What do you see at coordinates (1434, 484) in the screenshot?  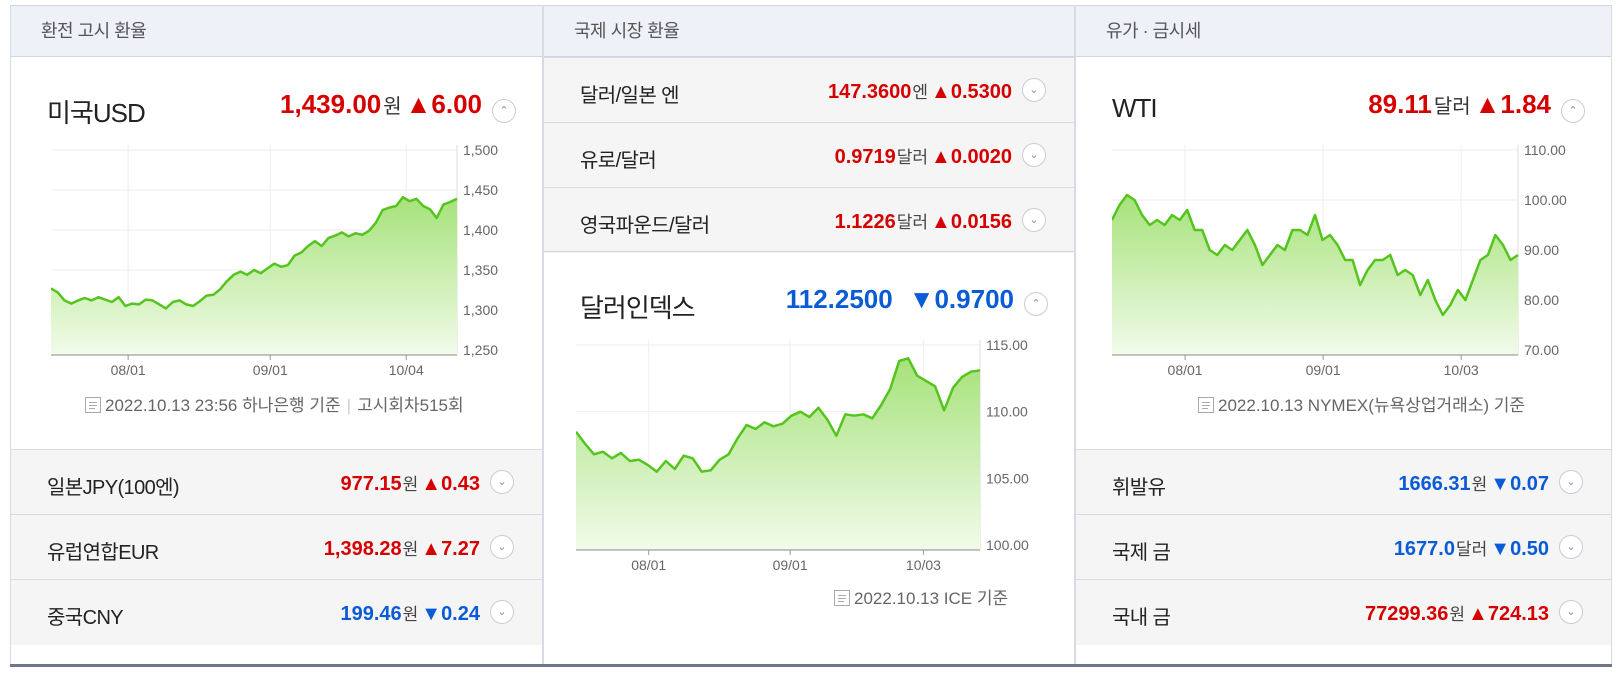 I see `rate-value: 1666.31` at bounding box center [1434, 484].